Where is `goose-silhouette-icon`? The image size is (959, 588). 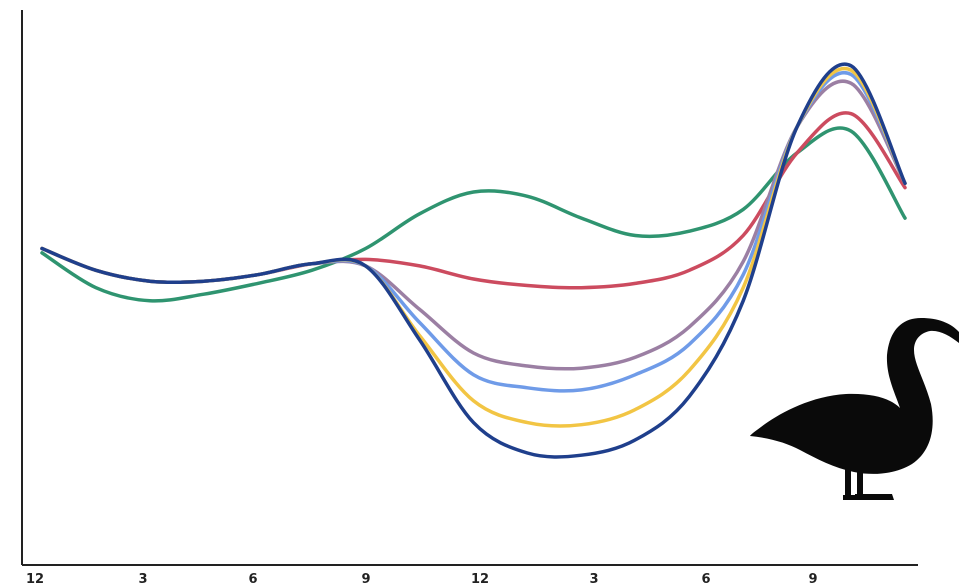
goose-silhouette-icon is located at coordinates (854, 409).